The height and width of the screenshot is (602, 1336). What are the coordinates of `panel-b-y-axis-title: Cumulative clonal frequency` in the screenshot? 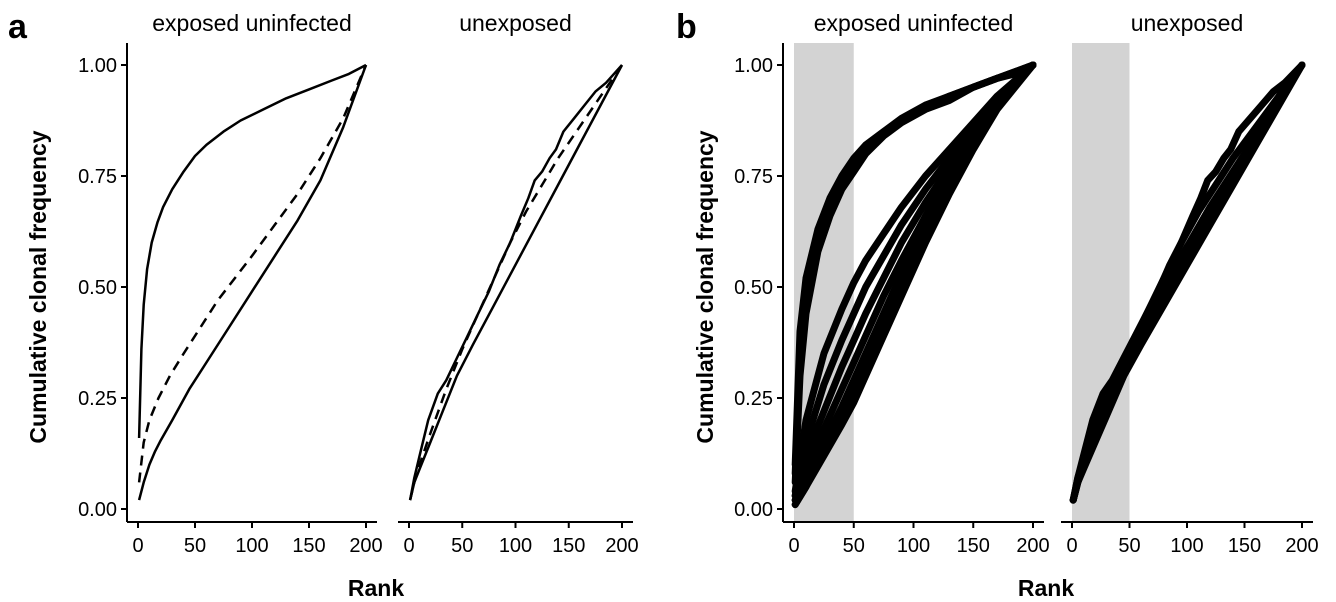 It's located at (705, 286).